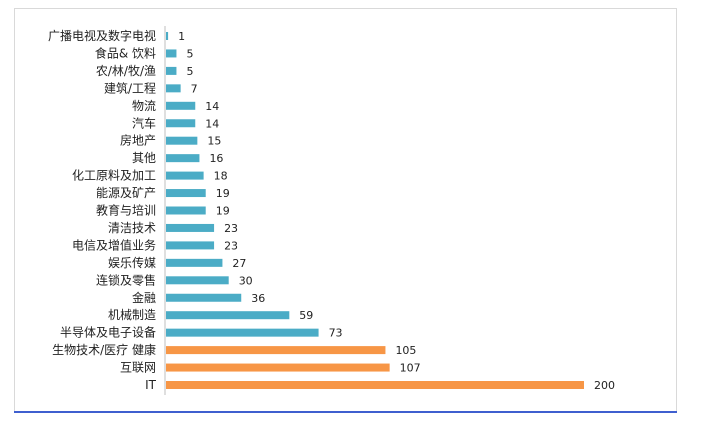 This screenshot has height=422, width=717. What do you see at coordinates (194, 88) in the screenshot?
I see `value-label: 7` at bounding box center [194, 88].